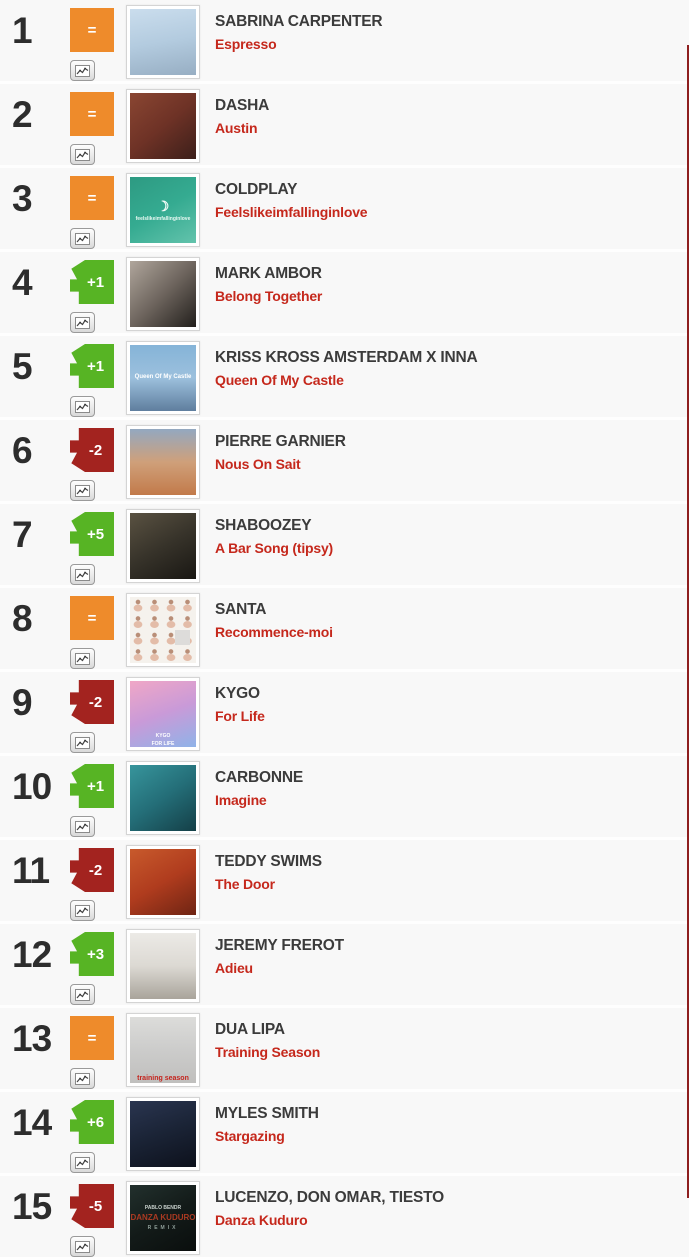  I want to click on title-link: Espresso, so click(246, 44).